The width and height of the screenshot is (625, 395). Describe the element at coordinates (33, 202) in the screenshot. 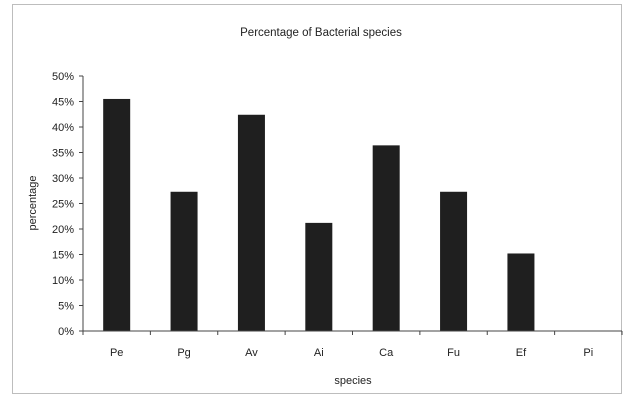

I see `y-axis-title: percentage` at that location.